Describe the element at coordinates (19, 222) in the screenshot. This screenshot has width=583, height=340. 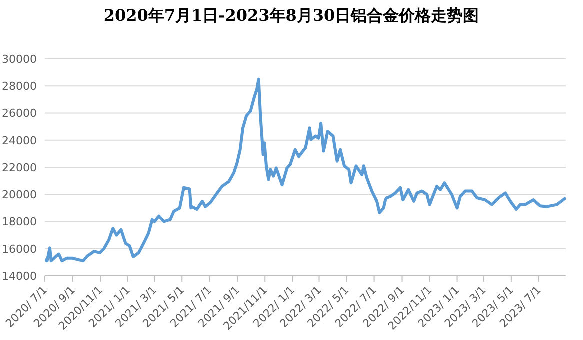
I see `y-tick-label: 18000` at that location.